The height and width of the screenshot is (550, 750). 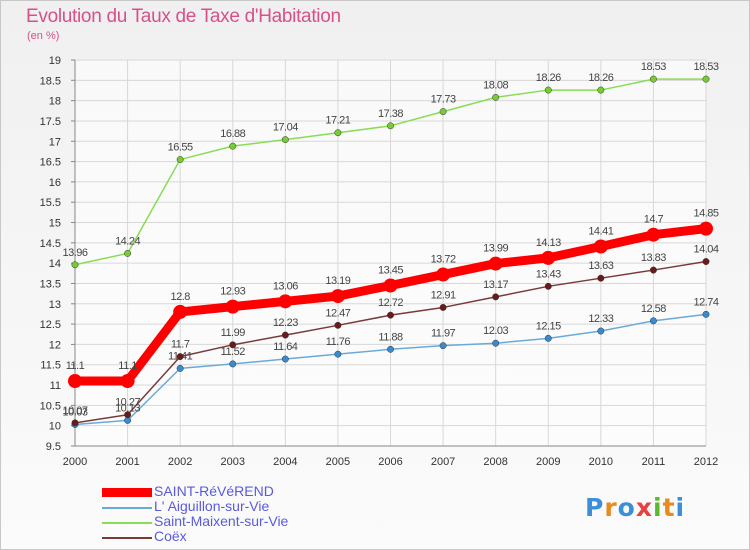 I want to click on data-label: 12.72, so click(x=390, y=303).